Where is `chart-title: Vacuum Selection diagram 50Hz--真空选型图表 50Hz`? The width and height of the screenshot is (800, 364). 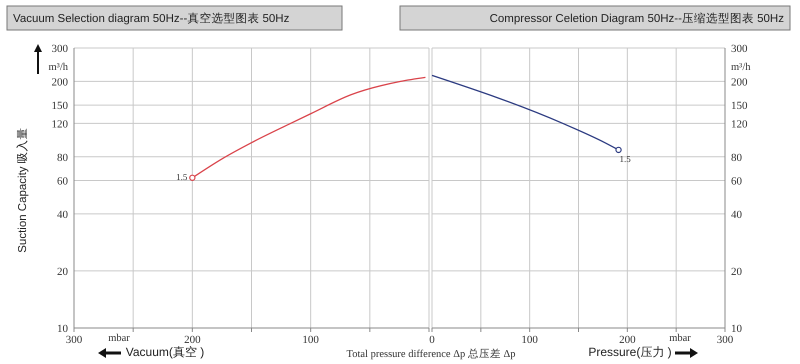 chart-title: Vacuum Selection diagram 50Hz--真空选型图表 50Hz is located at coordinates (151, 18).